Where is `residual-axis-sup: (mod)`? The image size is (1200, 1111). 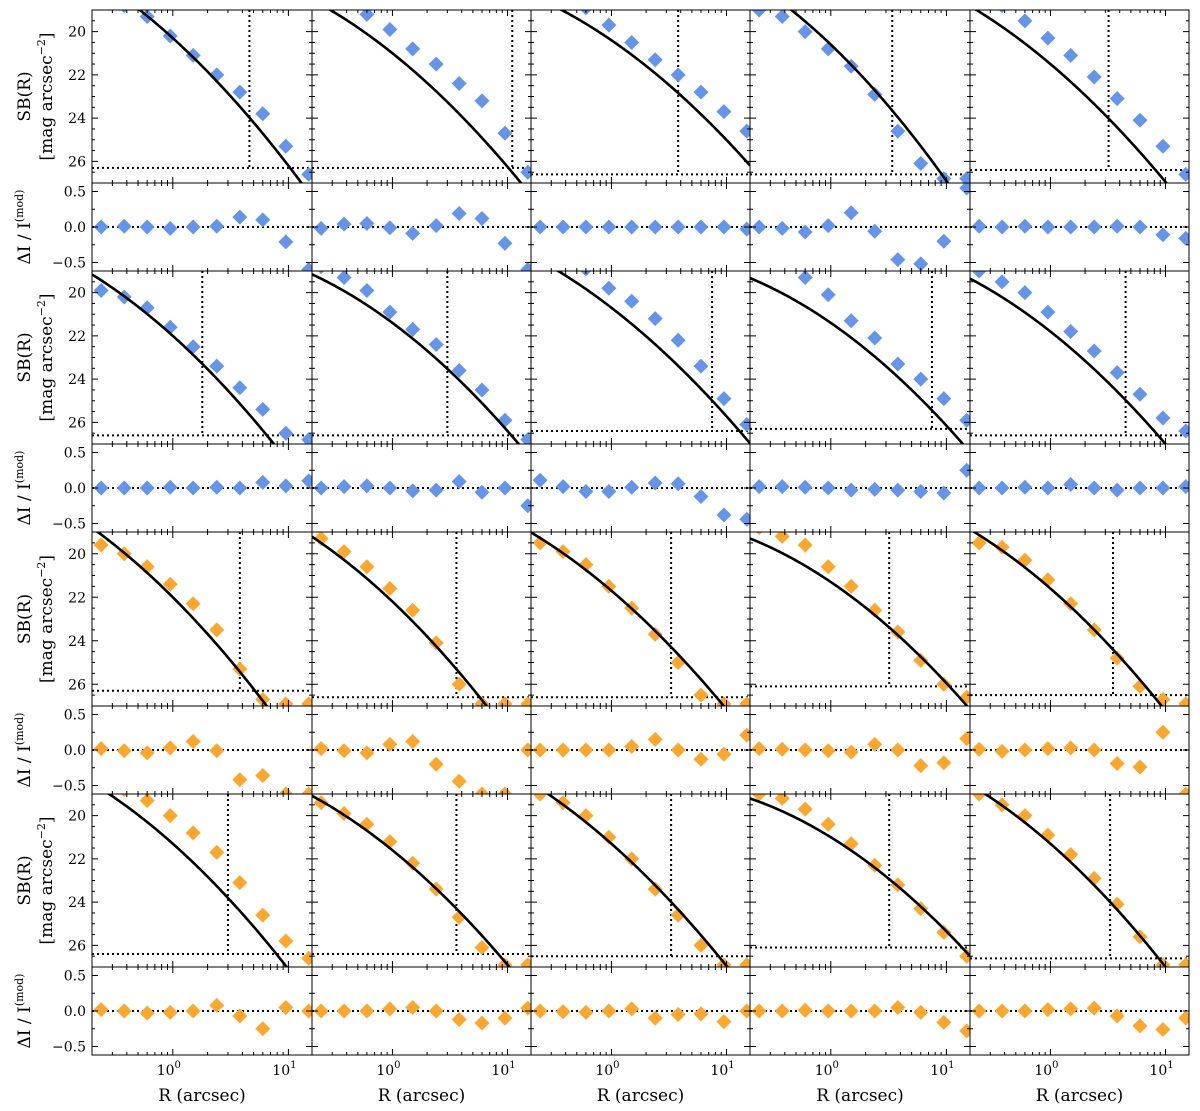
residual-axis-sup: (mod) is located at coordinates (19, 206).